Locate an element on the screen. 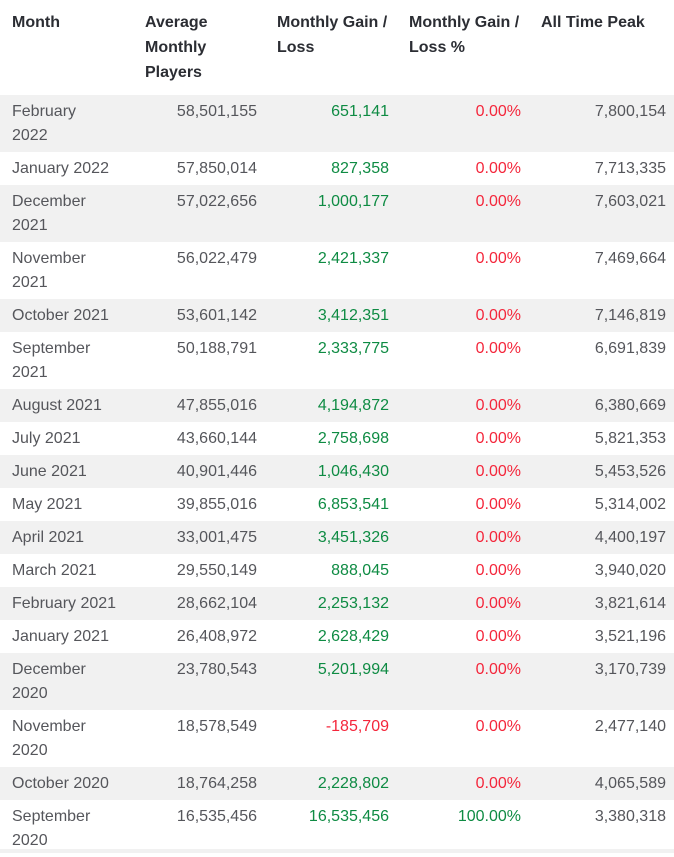  gain-loss-cell: -185,709 is located at coordinates (357, 726).